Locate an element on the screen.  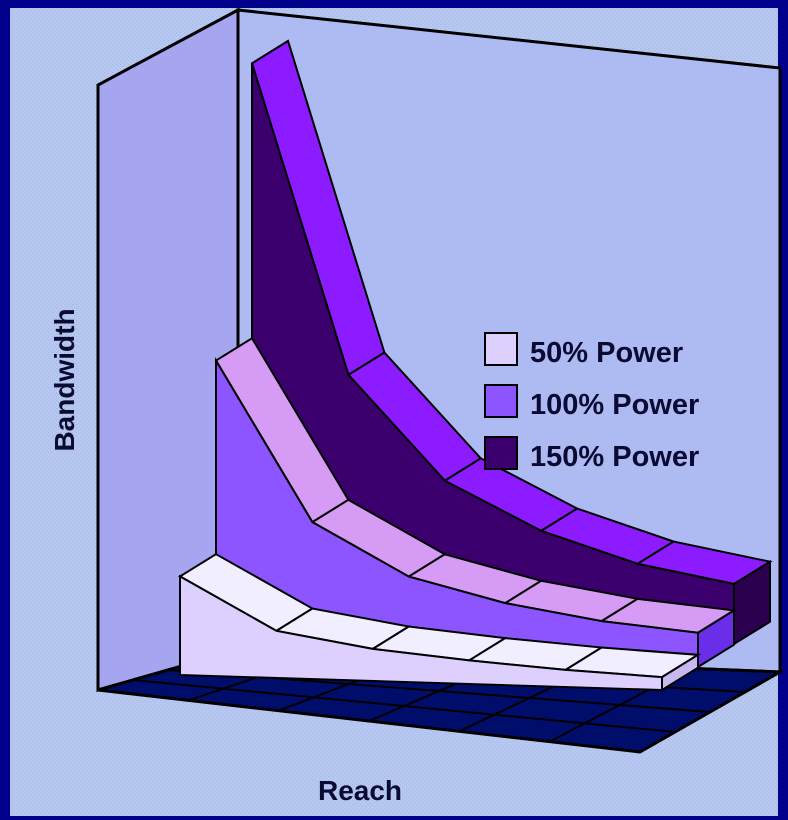
legend-label-150: 150% Power is located at coordinates (614, 457).